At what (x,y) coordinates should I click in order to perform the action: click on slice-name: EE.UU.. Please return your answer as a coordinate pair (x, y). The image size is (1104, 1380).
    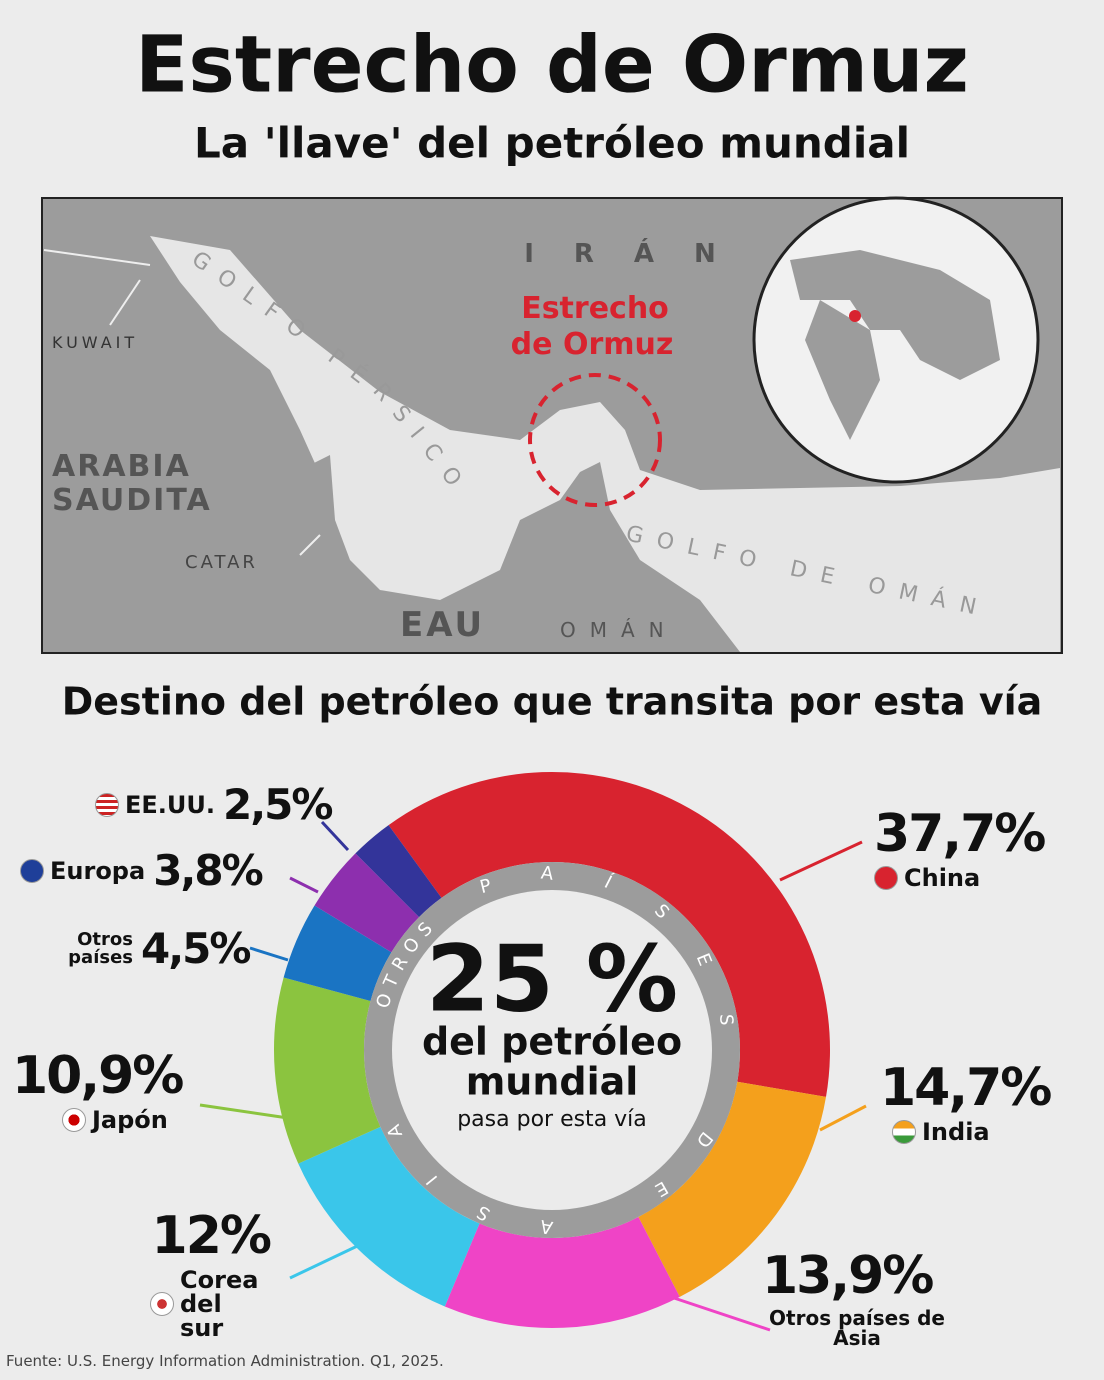
    Looking at the image, I should click on (155, 805).